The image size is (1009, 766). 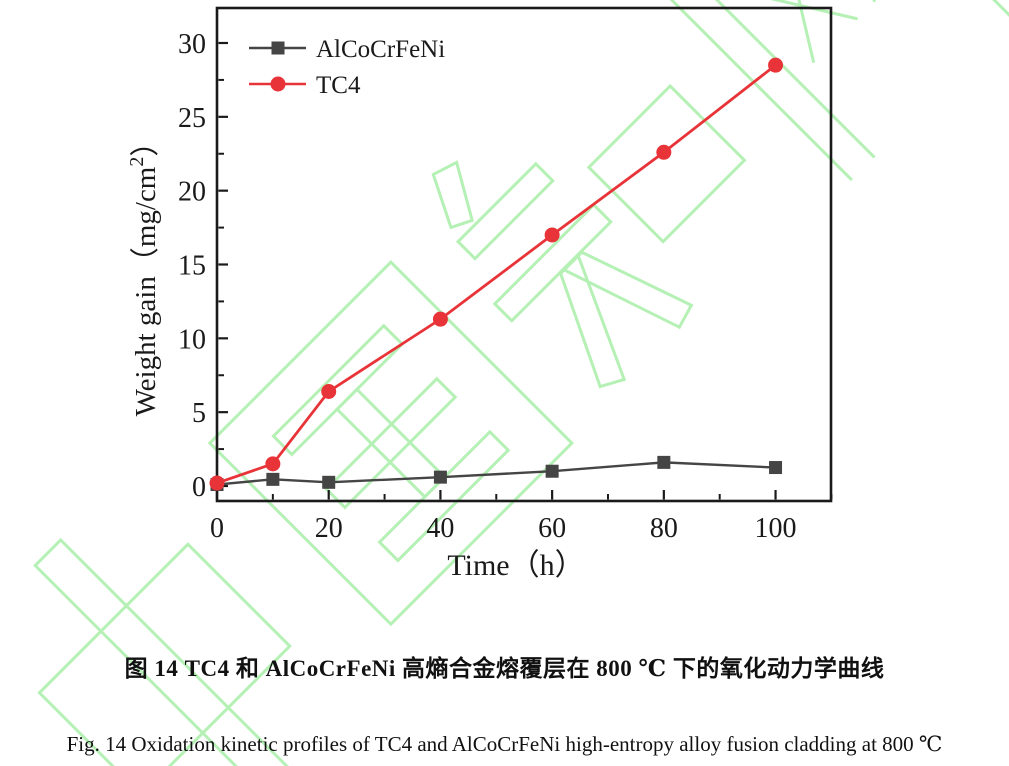 I want to click on x-tick-label: 20, so click(x=329, y=528).